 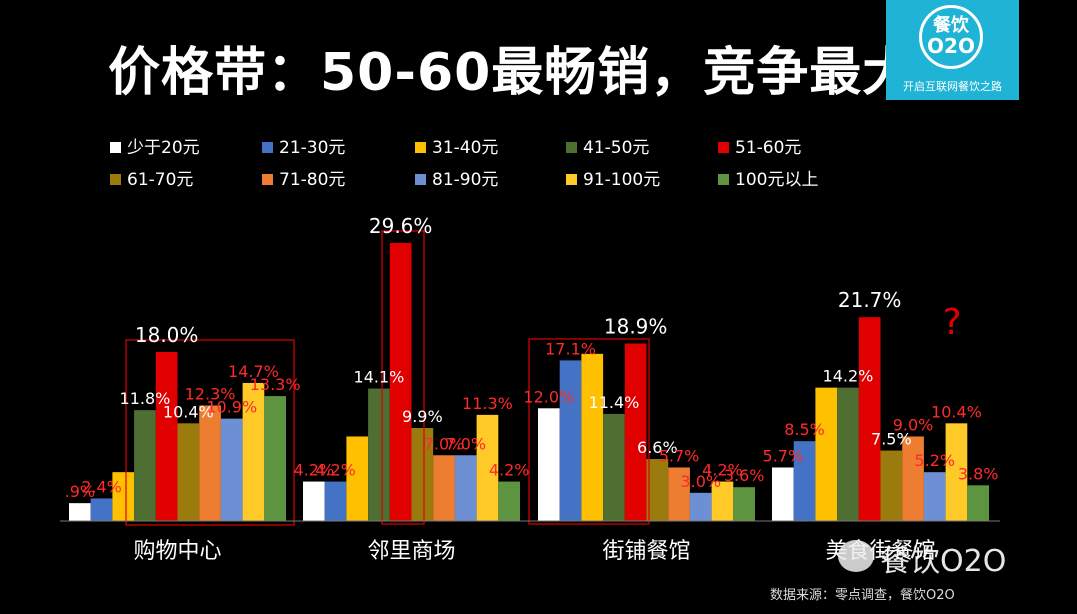 I want to click on data-label: 11.8%, so click(x=145, y=398).